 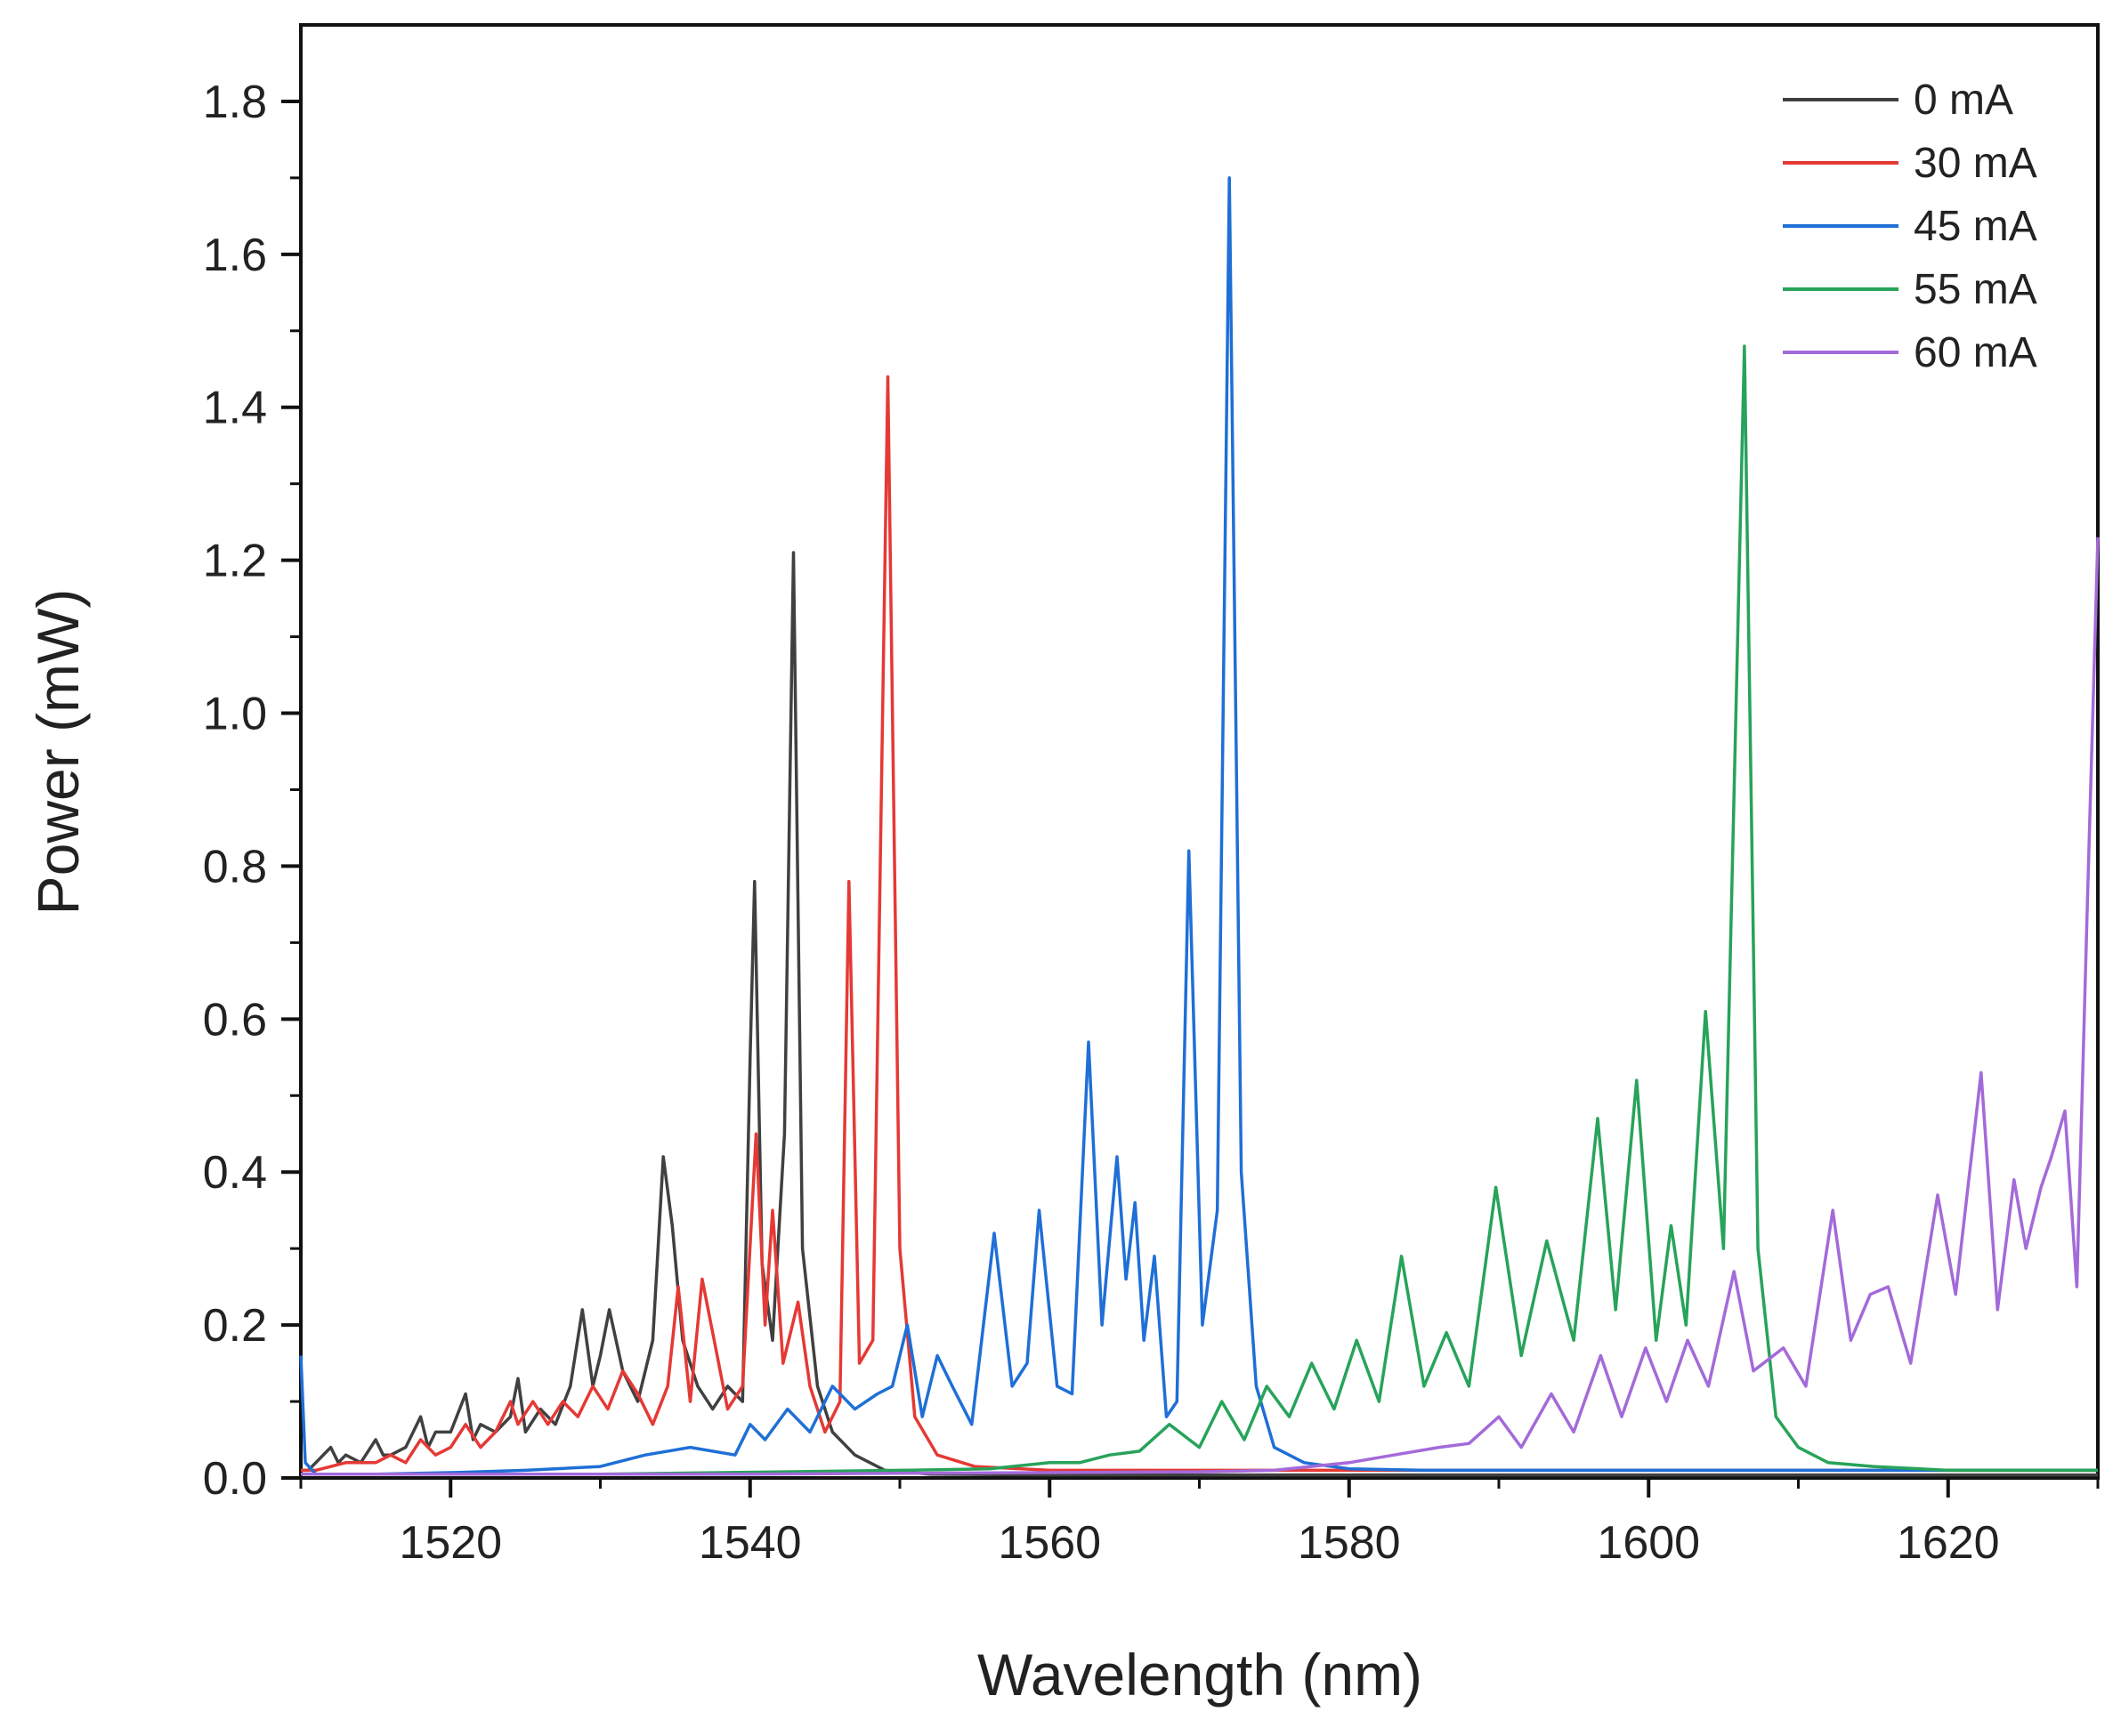 What do you see at coordinates (1975, 163) in the screenshot?
I see `legend-label: 30 mA` at bounding box center [1975, 163].